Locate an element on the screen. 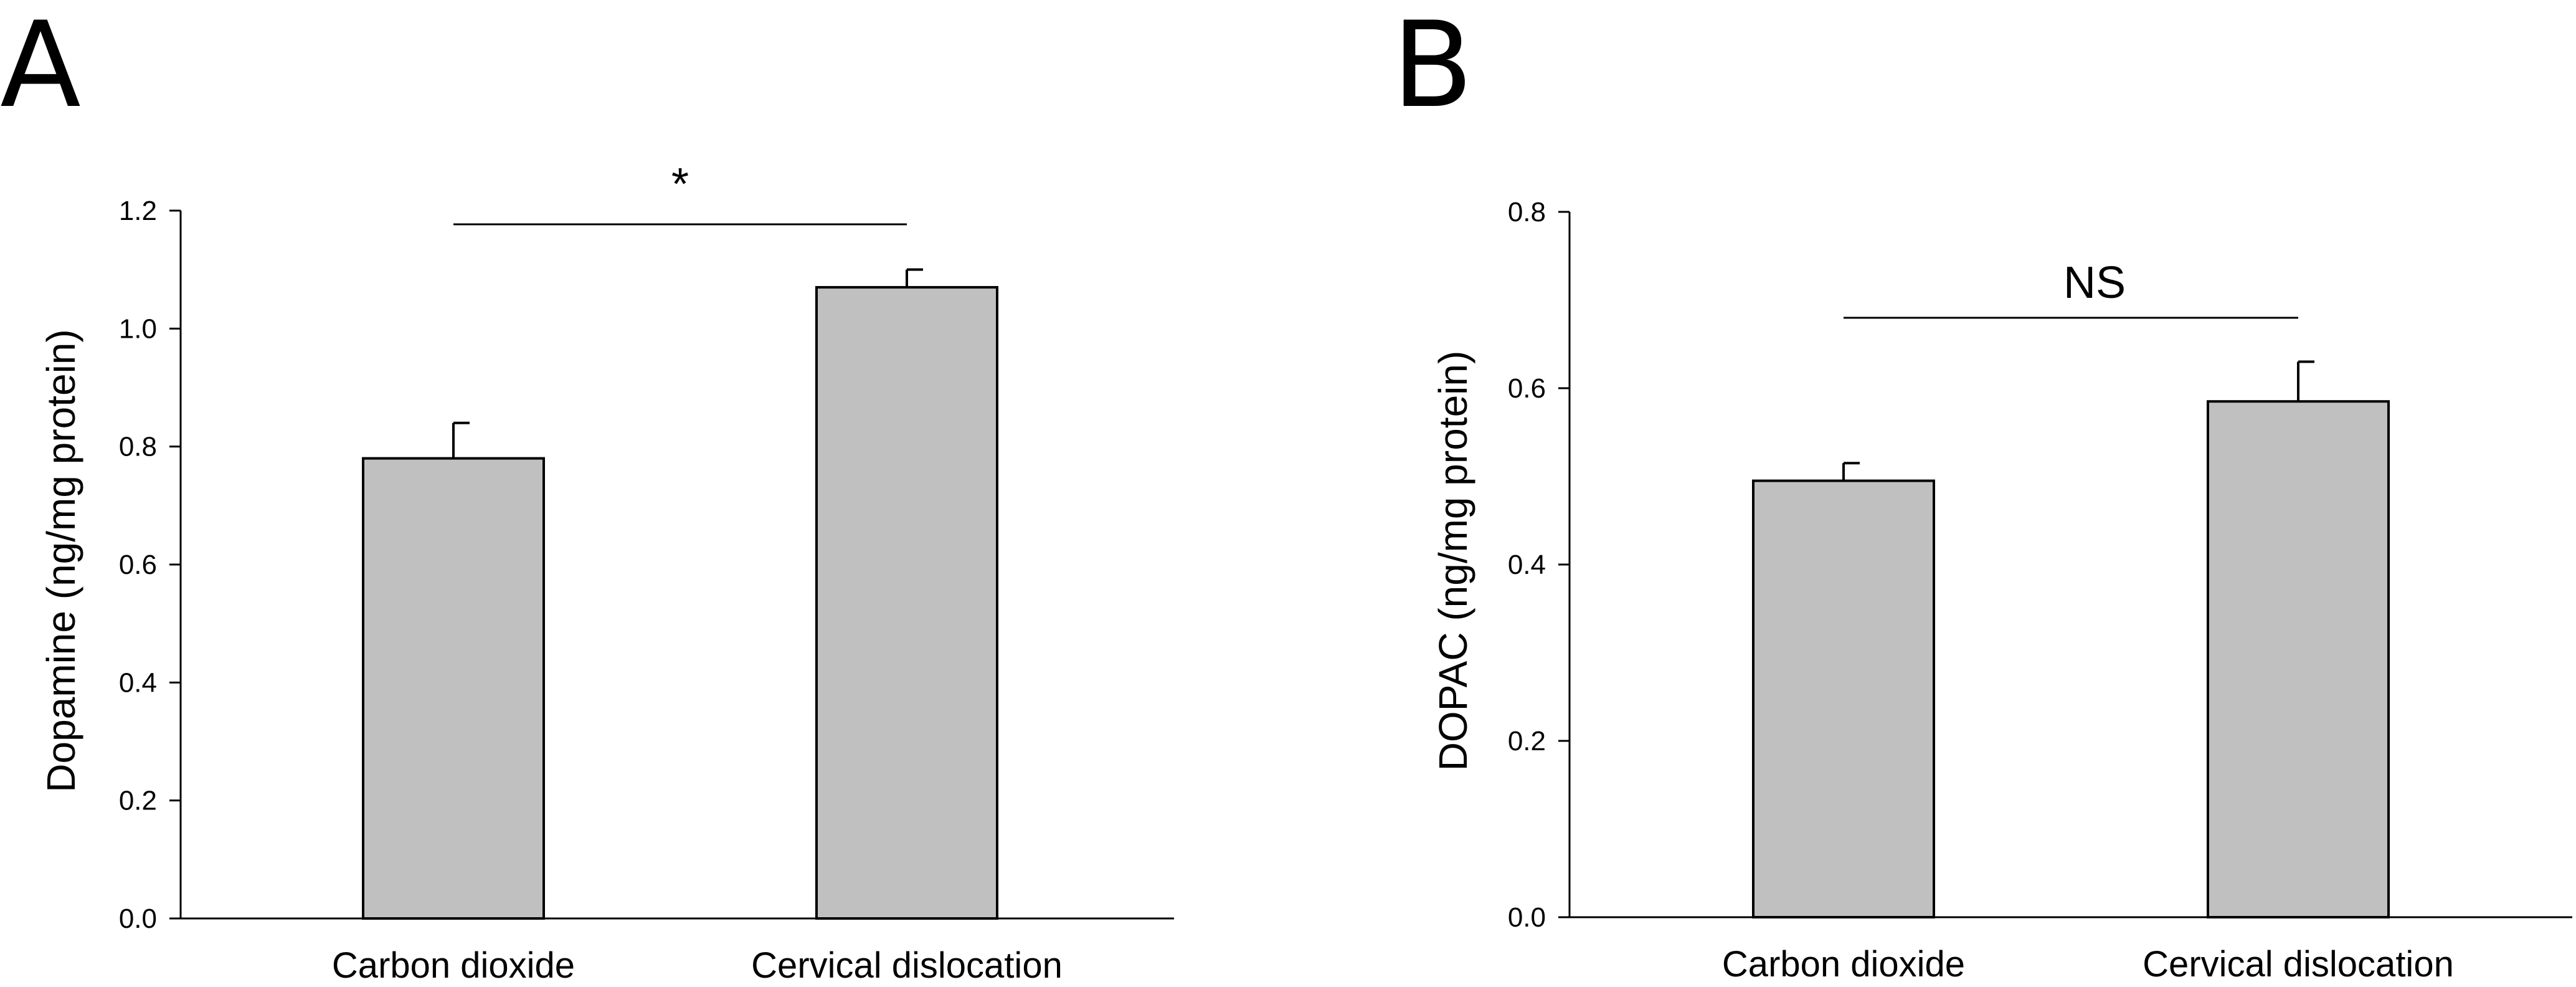 The width and height of the screenshot is (2576, 987). panel-a-y-axis-title: Dopamine (ng/mg protein) is located at coordinates (61, 560).